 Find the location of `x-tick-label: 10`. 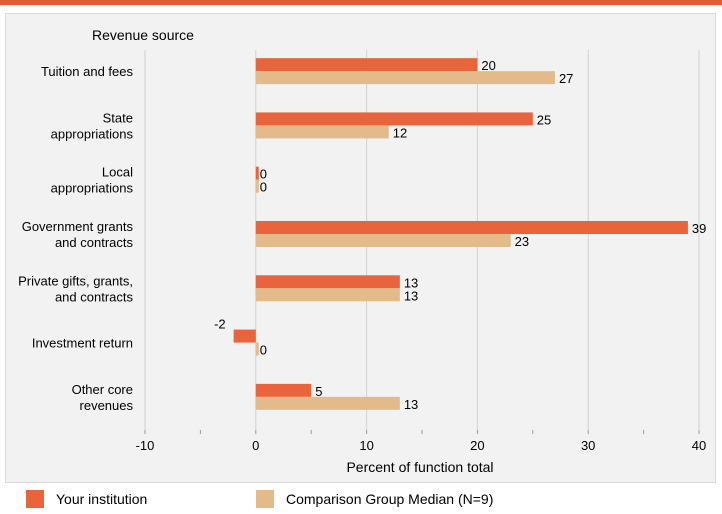

x-tick-label: 10 is located at coordinates (366, 445).